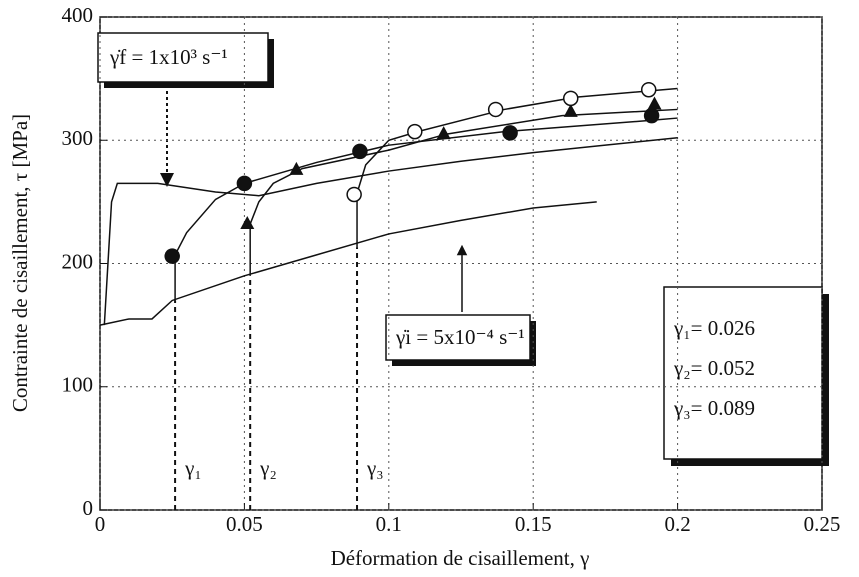 Image resolution: width=859 pixels, height=577 pixels. I want to click on x-tick-label: 0.05, so click(244, 524).